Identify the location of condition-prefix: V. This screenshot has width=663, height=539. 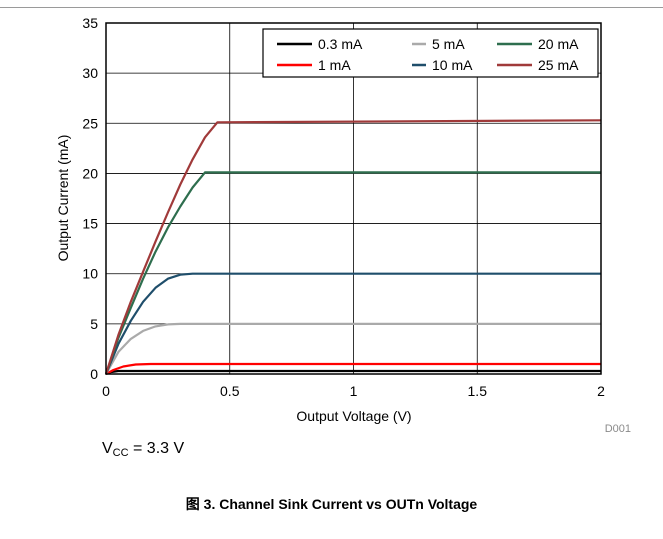
(107, 448).